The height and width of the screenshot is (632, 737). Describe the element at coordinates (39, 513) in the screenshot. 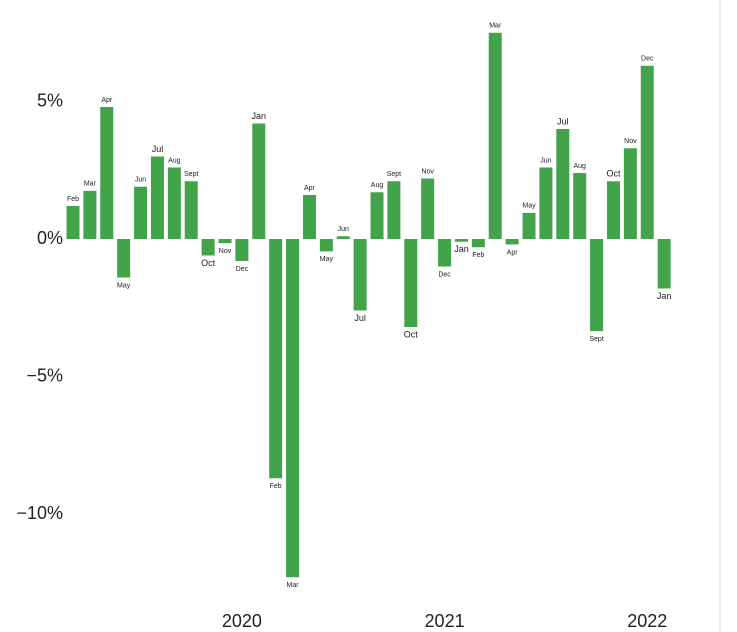

I see `y-tick-label: −10%` at that location.